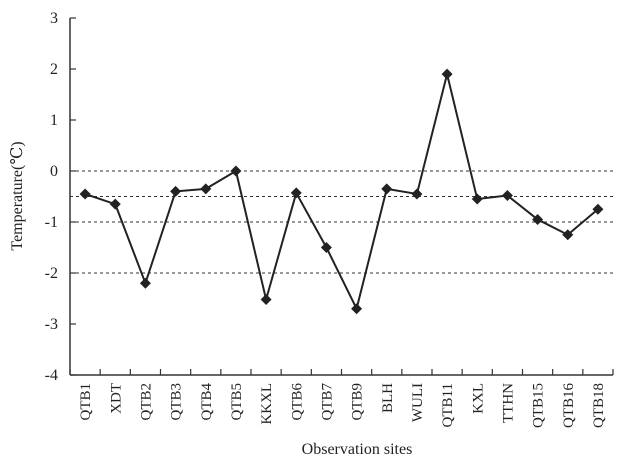 This screenshot has width=631, height=465. What do you see at coordinates (267, 404) in the screenshot?
I see `x-category-label: KKXL` at bounding box center [267, 404].